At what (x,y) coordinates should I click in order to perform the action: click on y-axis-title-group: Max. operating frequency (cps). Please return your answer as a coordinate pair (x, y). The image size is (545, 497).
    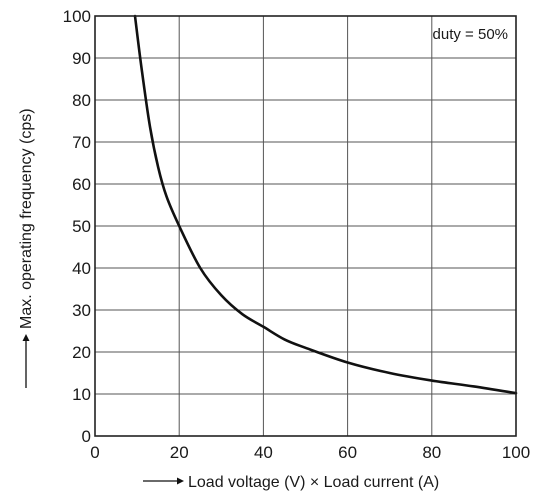
    Looking at the image, I should click on (26, 248).